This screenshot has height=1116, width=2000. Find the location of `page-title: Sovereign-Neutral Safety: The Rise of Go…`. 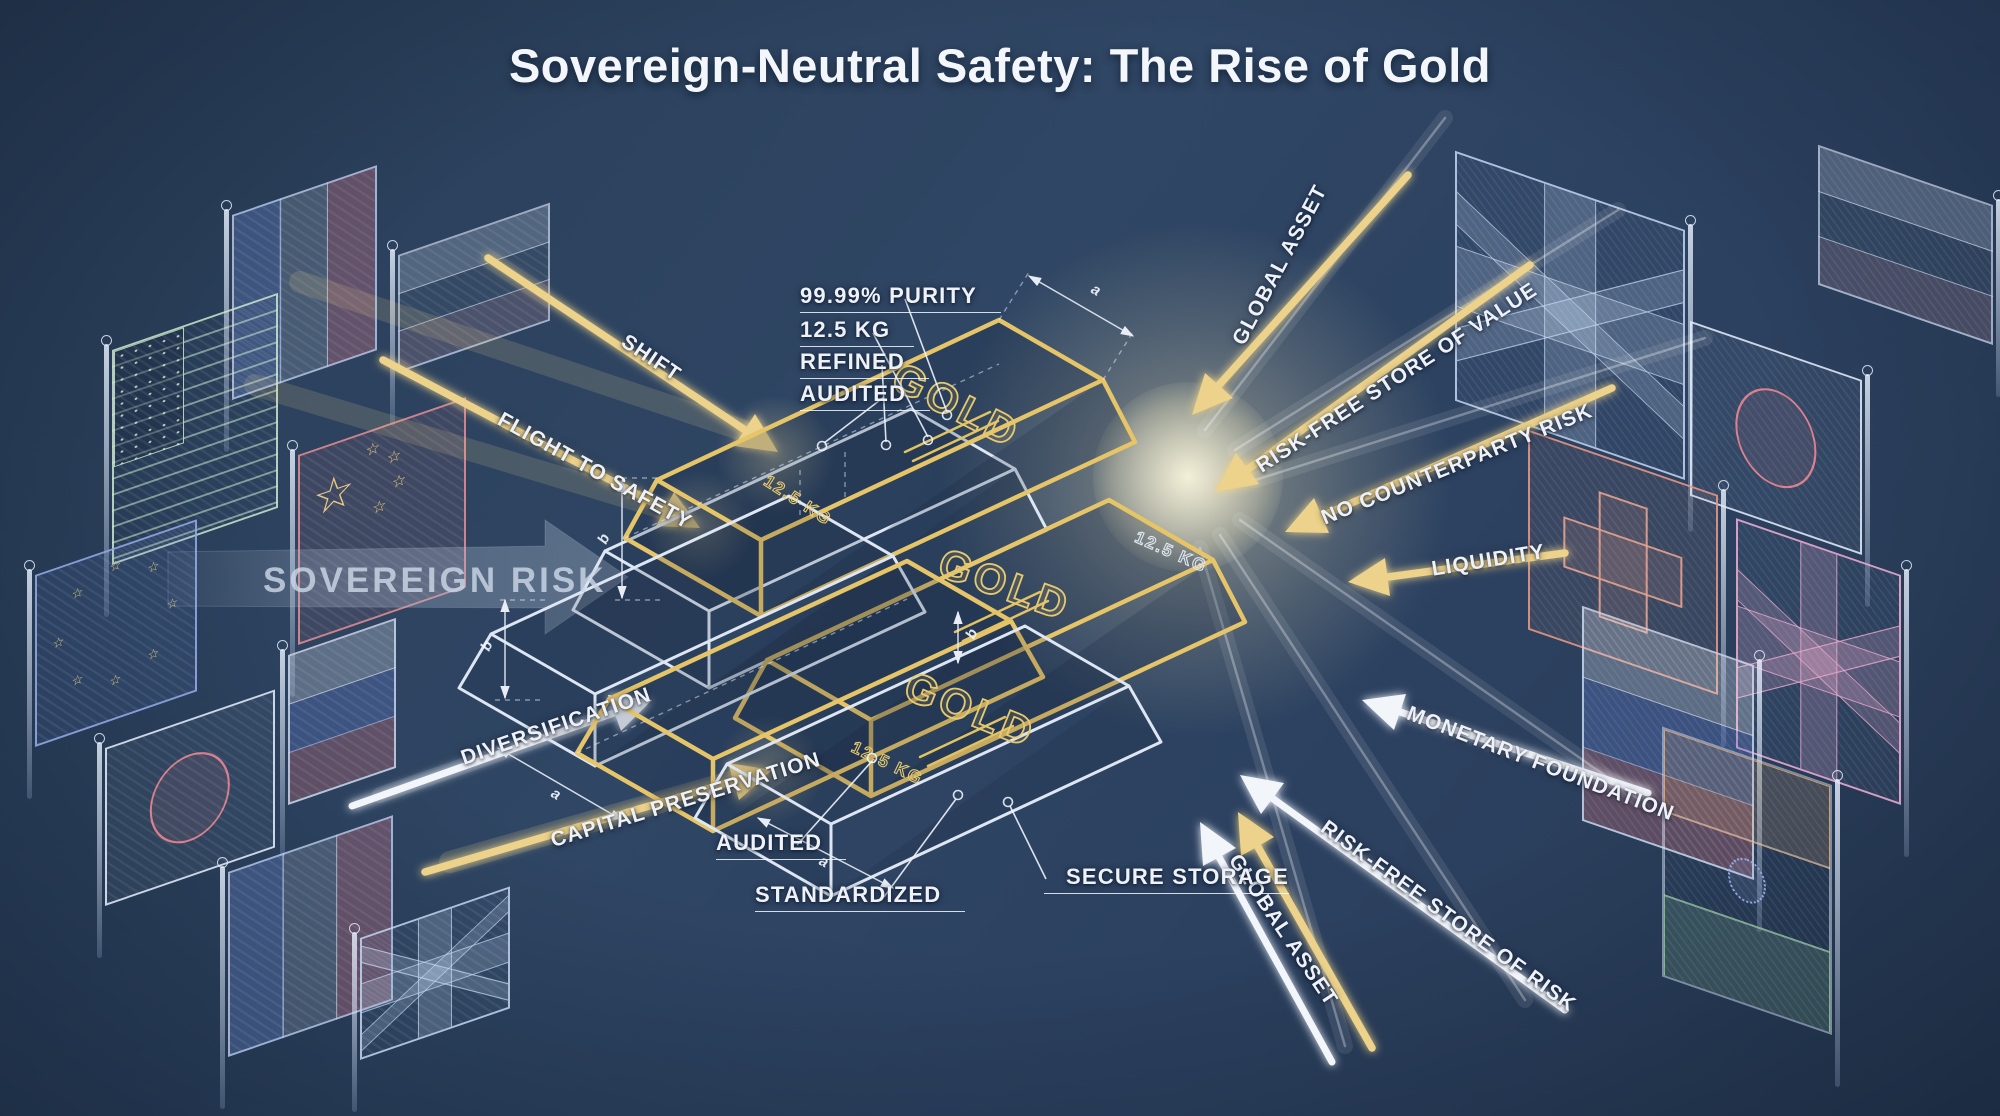

page-title: Sovereign-Neutral Safety: The Rise of Go… is located at coordinates (1000, 65).